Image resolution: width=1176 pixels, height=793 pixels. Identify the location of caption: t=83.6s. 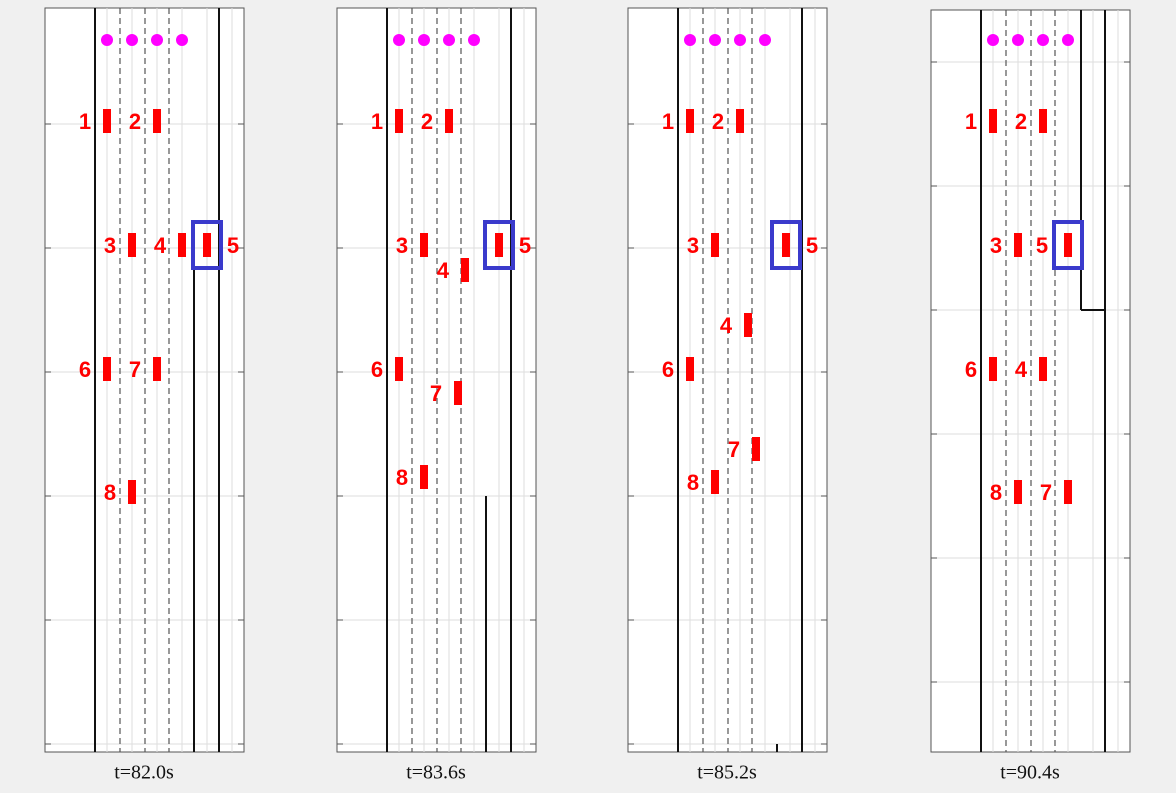
(436, 773).